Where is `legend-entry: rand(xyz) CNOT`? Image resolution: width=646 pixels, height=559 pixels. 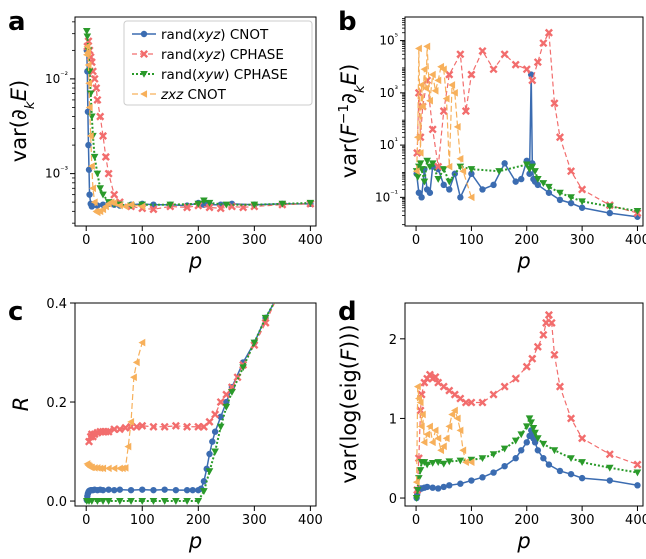
legend-entry: rand(xyz) CNOT is located at coordinates (200, 35).